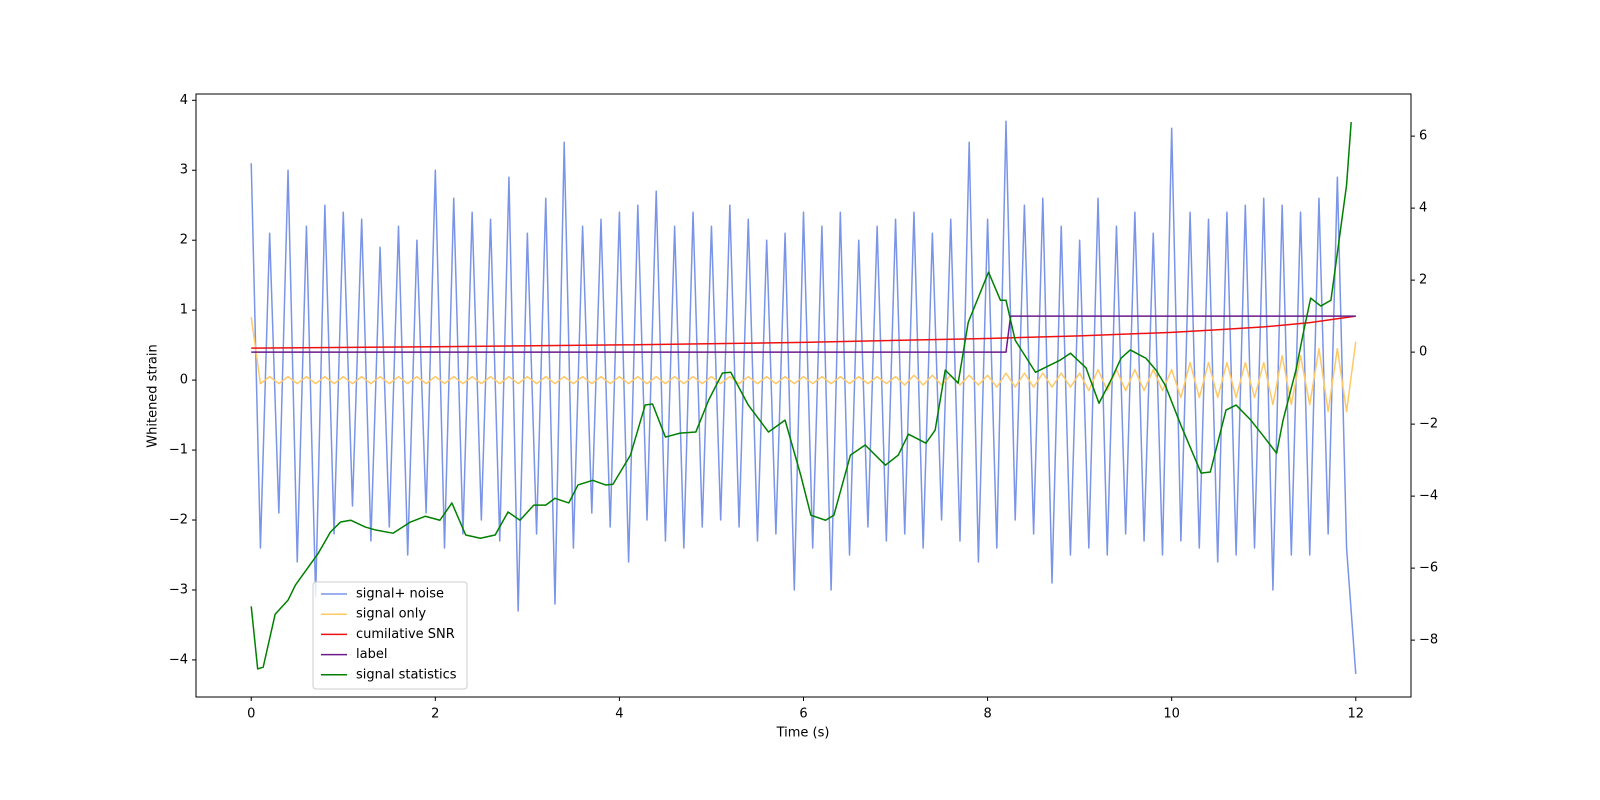  I want to click on legend-label: signal+ noise, so click(400, 594).